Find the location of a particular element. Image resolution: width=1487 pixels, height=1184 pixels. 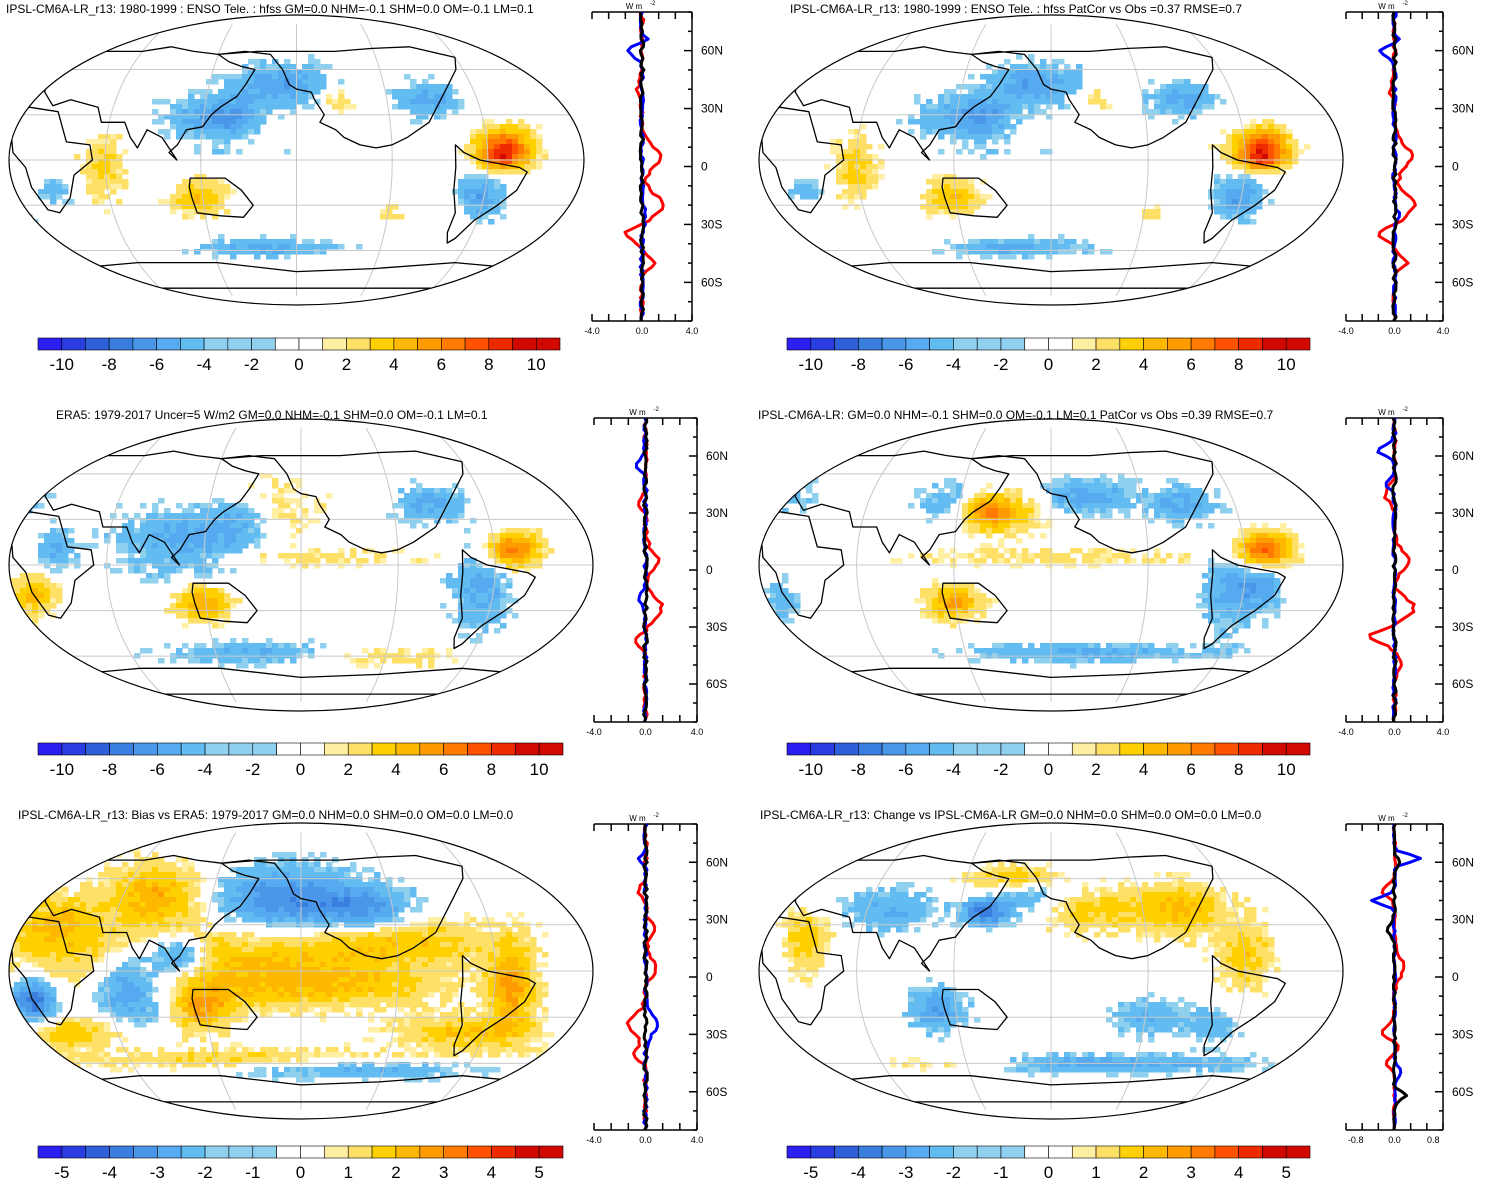

lat-tick-label: 60N is located at coordinates (1463, 51).